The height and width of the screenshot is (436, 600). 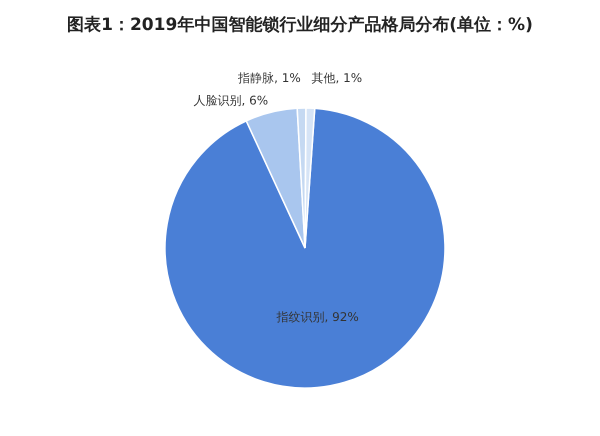 I want to click on slice-label: 指纹识别, so click(x=299, y=317).